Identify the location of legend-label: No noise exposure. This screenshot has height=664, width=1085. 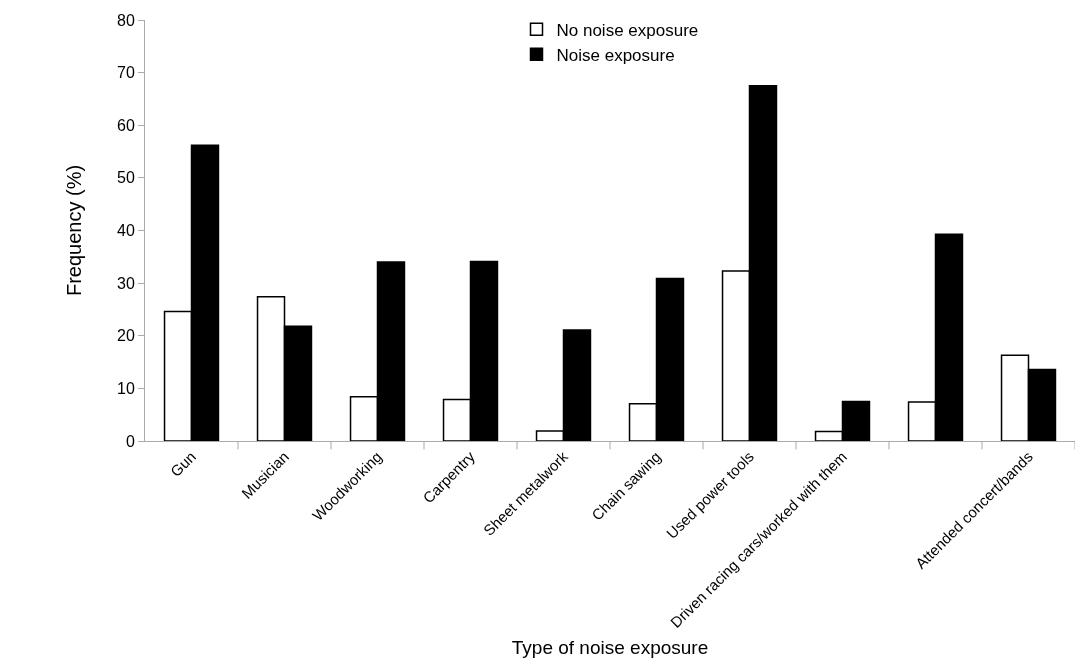
(627, 30).